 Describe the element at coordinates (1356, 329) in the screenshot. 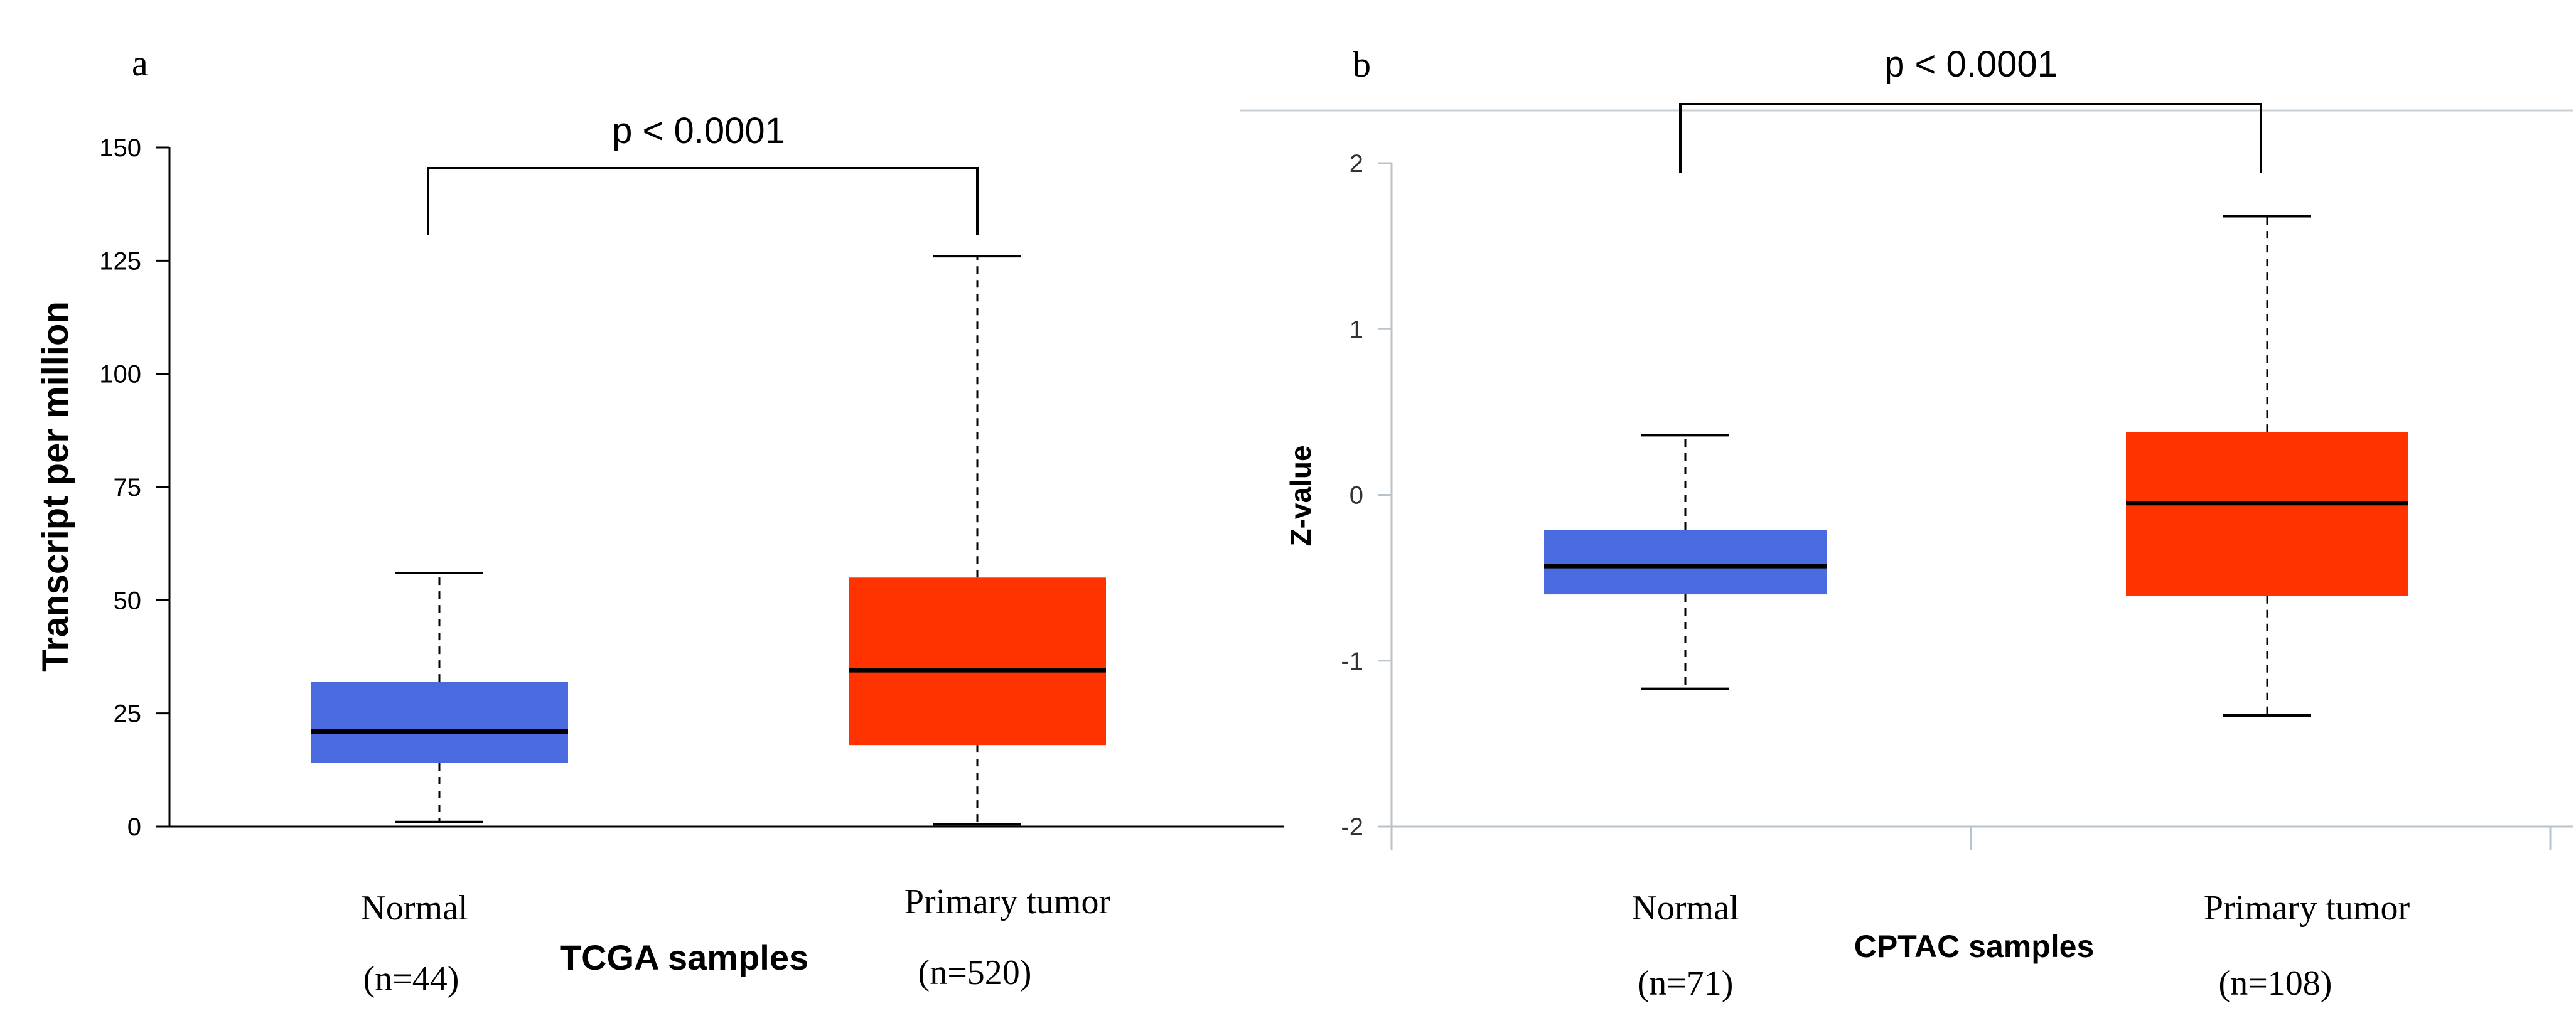

I see `y-tick-label: 1` at that location.